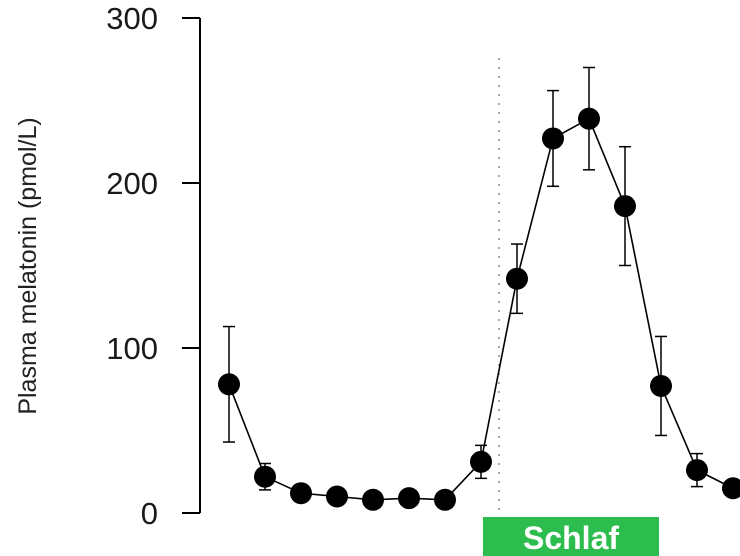  Describe the element at coordinates (132, 183) in the screenshot. I see `y-tick-label-200: 200` at that location.